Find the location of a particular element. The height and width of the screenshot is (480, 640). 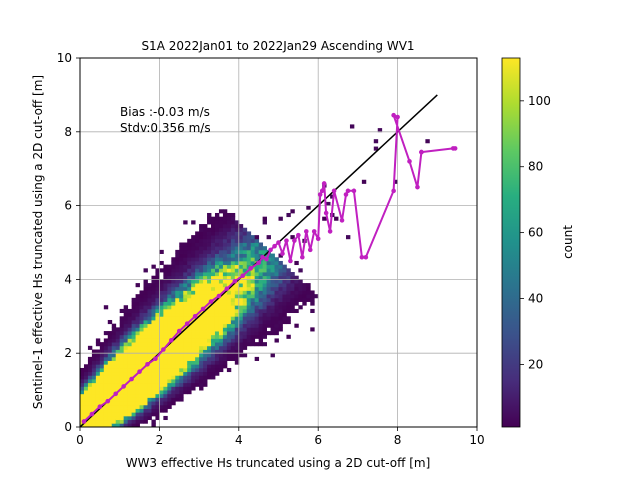

x-tick-label: 0 is located at coordinates (80, 440).